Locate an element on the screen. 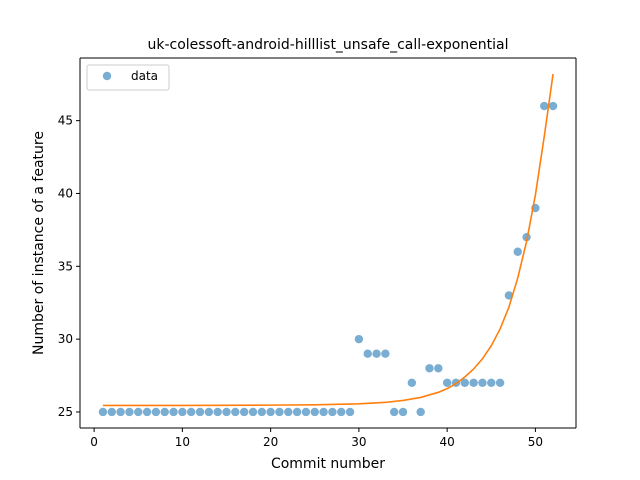 Image resolution: width=640 pixels, height=480 pixels. y-tick-label: 35 is located at coordinates (65, 266).